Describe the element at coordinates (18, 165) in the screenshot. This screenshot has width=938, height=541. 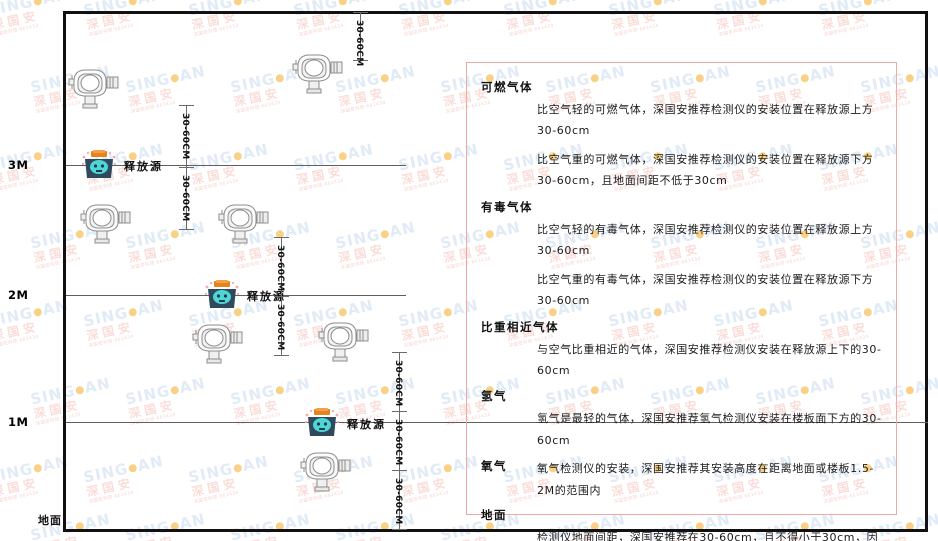
I see `axis-label-3m: 3M` at that location.